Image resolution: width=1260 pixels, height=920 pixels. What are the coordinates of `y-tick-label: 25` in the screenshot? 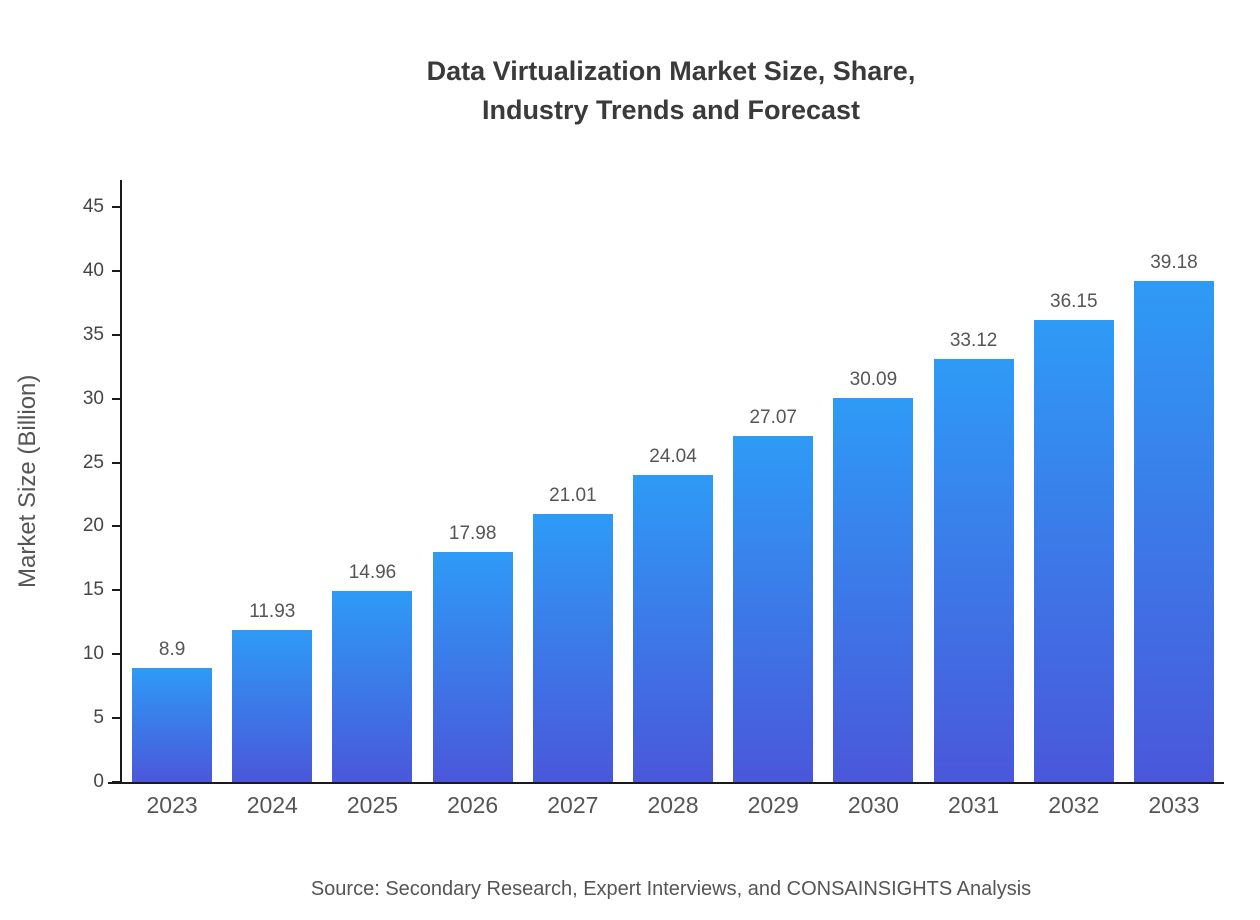 It's located at (93, 462).